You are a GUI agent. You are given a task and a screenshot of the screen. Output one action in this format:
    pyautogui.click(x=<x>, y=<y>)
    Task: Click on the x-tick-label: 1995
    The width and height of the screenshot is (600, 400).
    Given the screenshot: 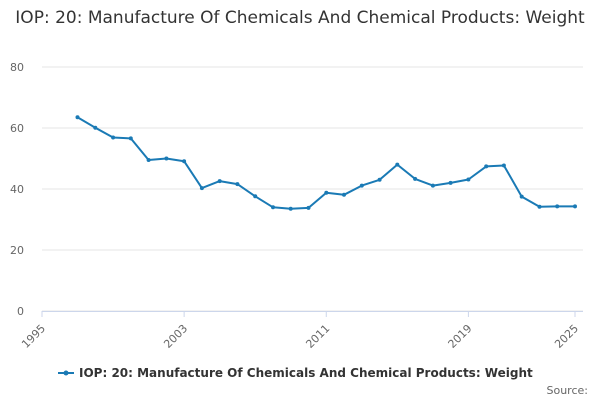 What is the action you would take?
    pyautogui.click(x=33, y=336)
    